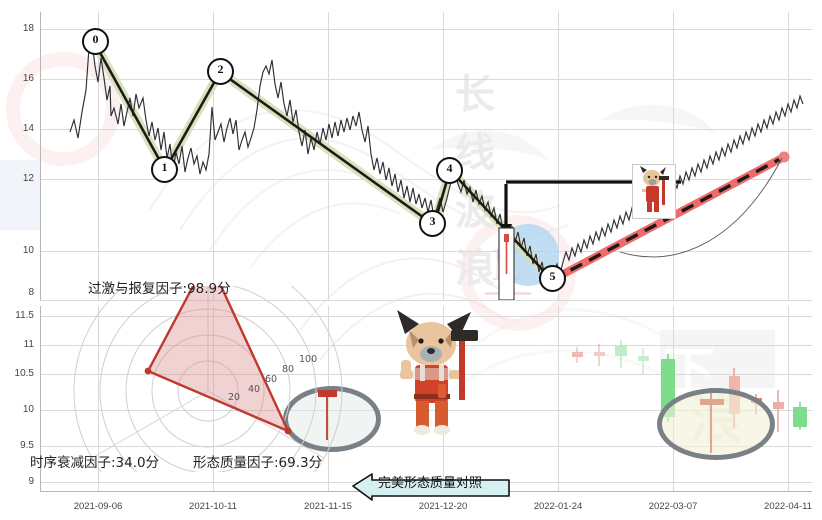  Describe the element at coordinates (28, 409) in the screenshot. I see `ylabel-lower-10-0: 10` at that location.